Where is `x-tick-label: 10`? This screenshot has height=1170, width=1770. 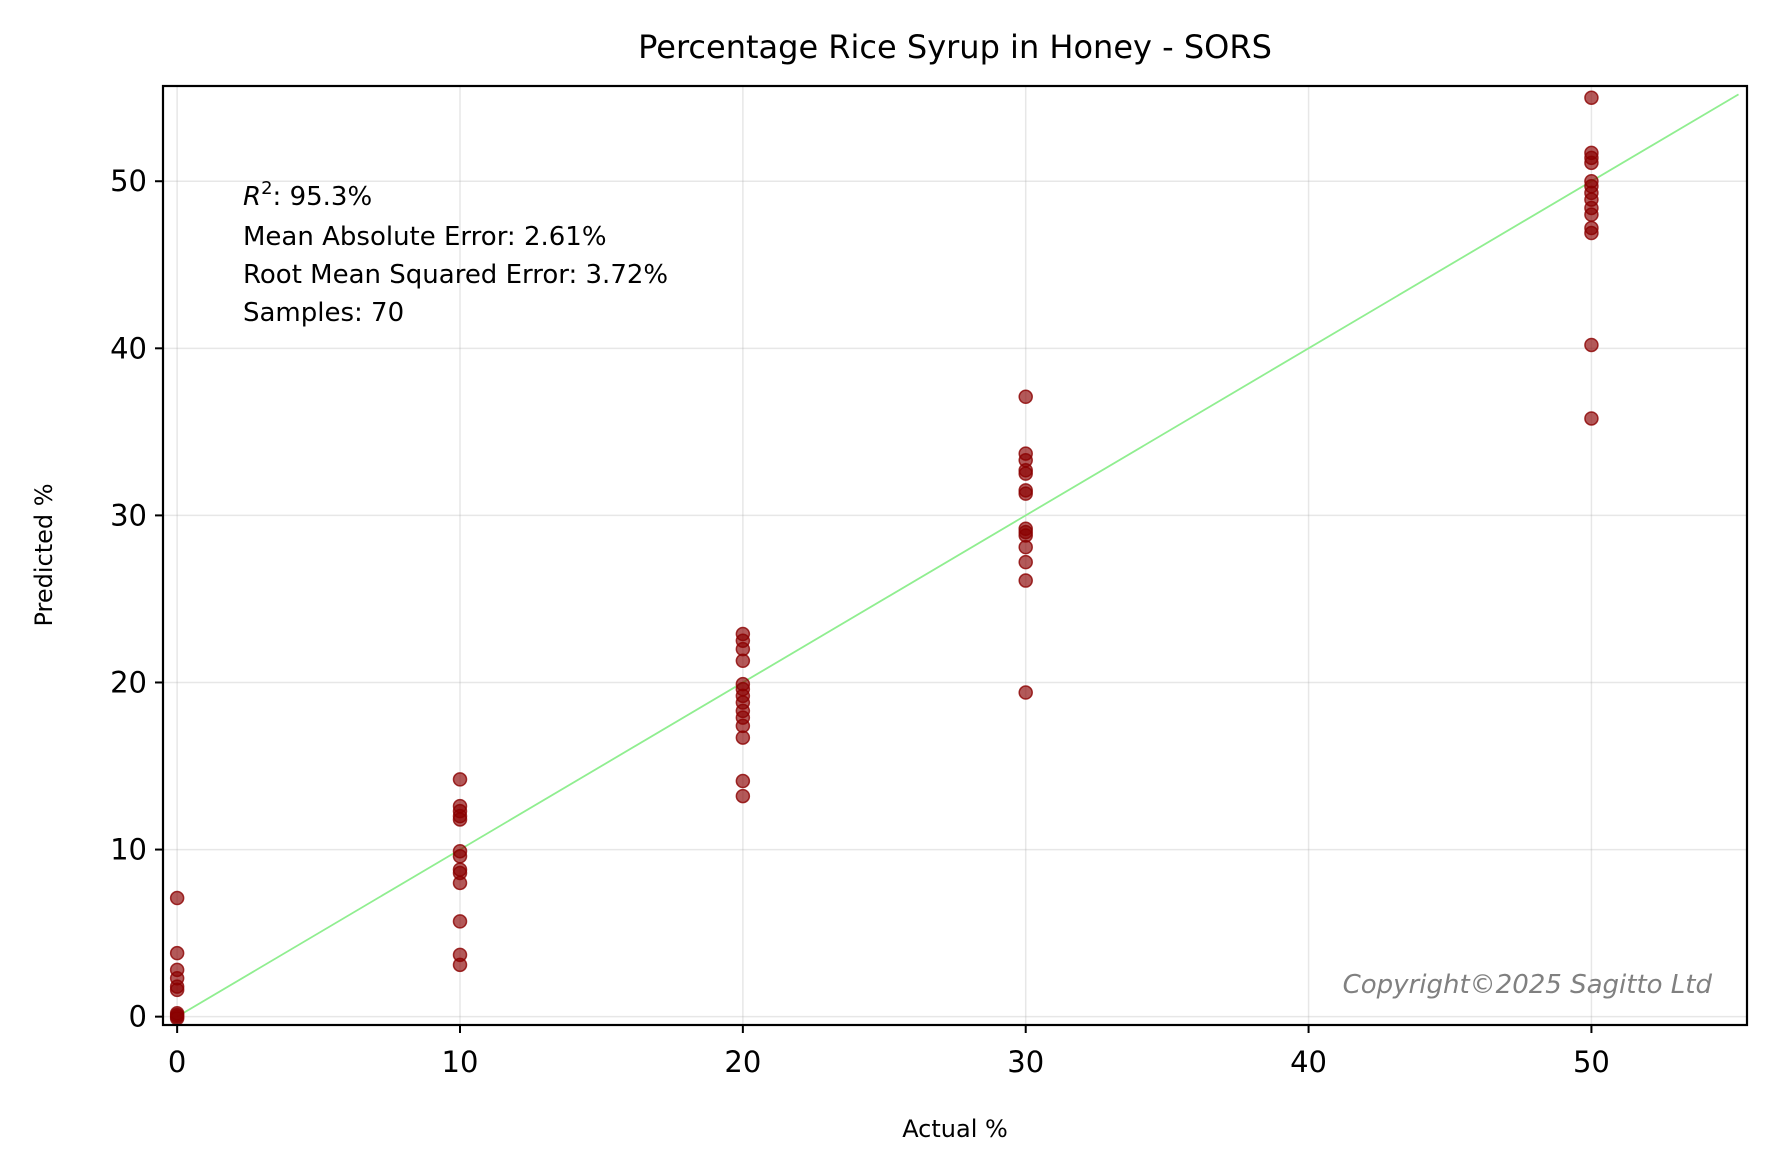
x-tick-label: 10 is located at coordinates (460, 1062).